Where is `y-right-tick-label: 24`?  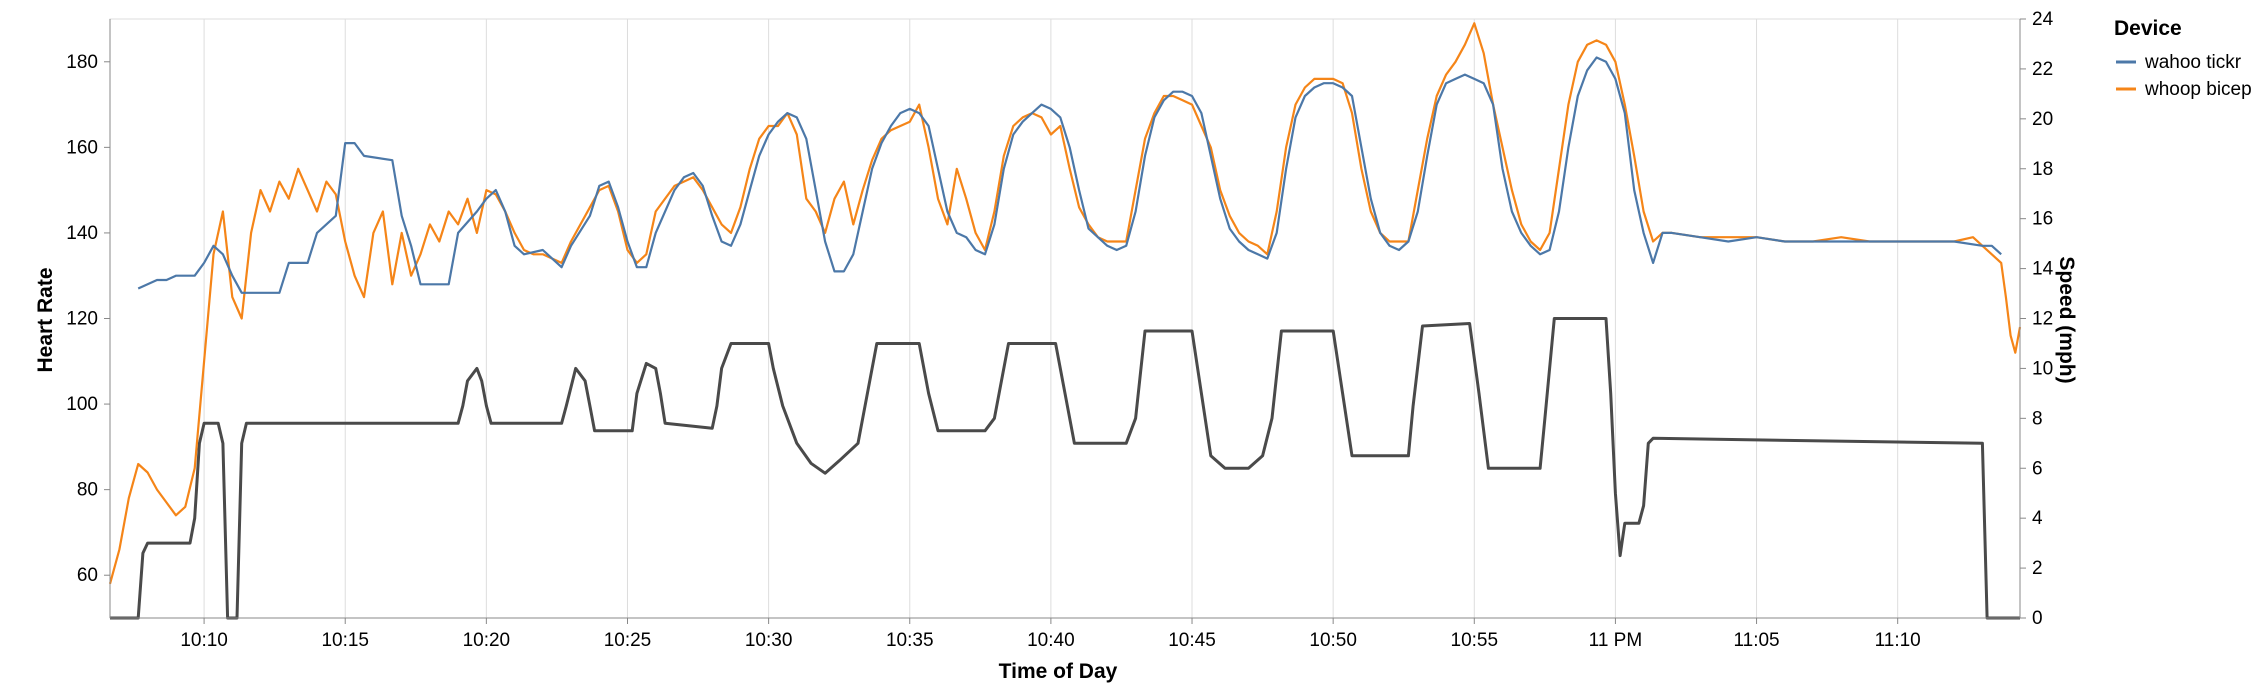
y-right-tick-label: 24 is located at coordinates (2043, 19).